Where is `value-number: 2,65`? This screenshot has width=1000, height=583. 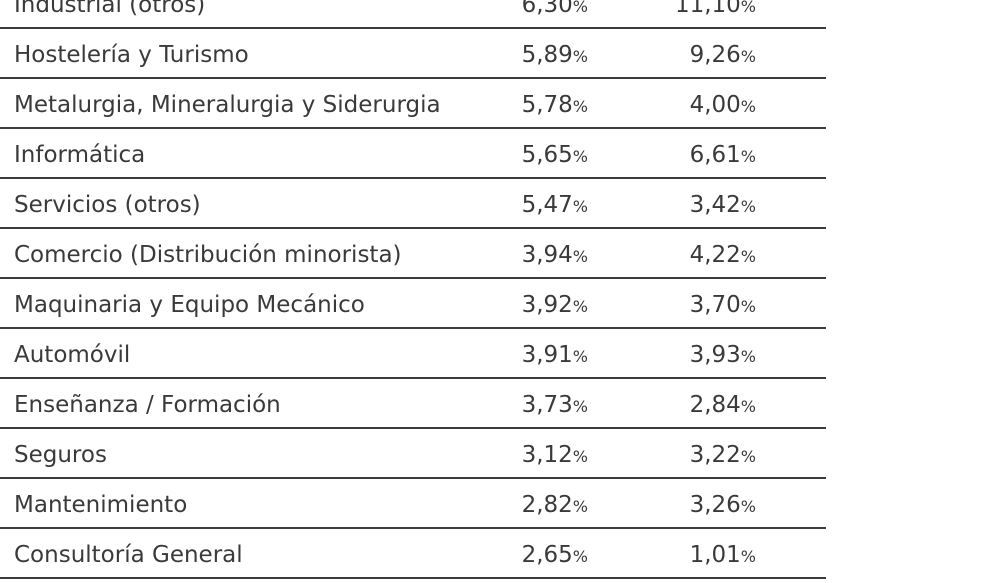
value-number: 2,65 is located at coordinates (547, 555).